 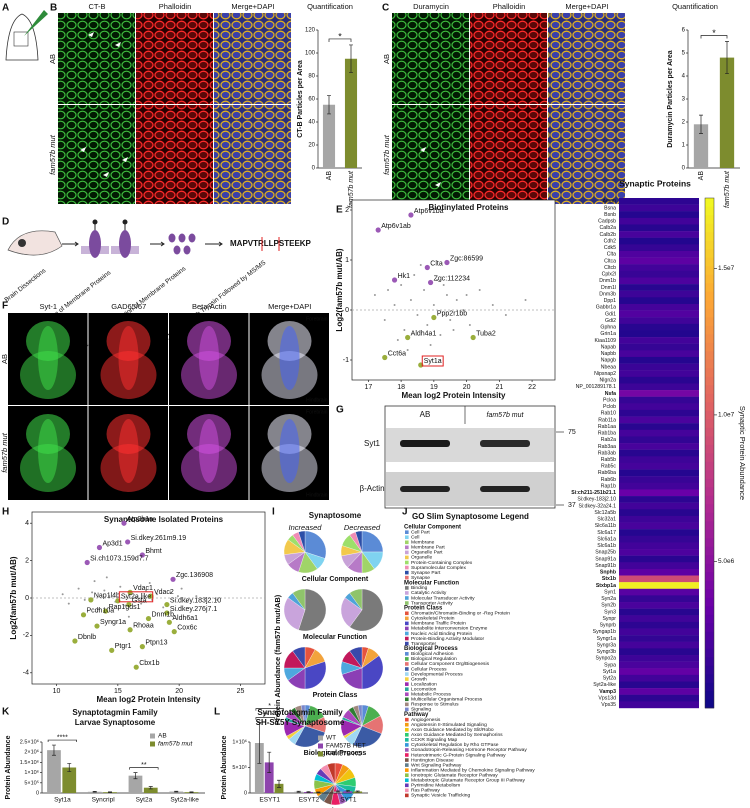 What do you see at coordinates (419, 588) in the screenshot?
I see `legend-label: Binding` at bounding box center [419, 588].